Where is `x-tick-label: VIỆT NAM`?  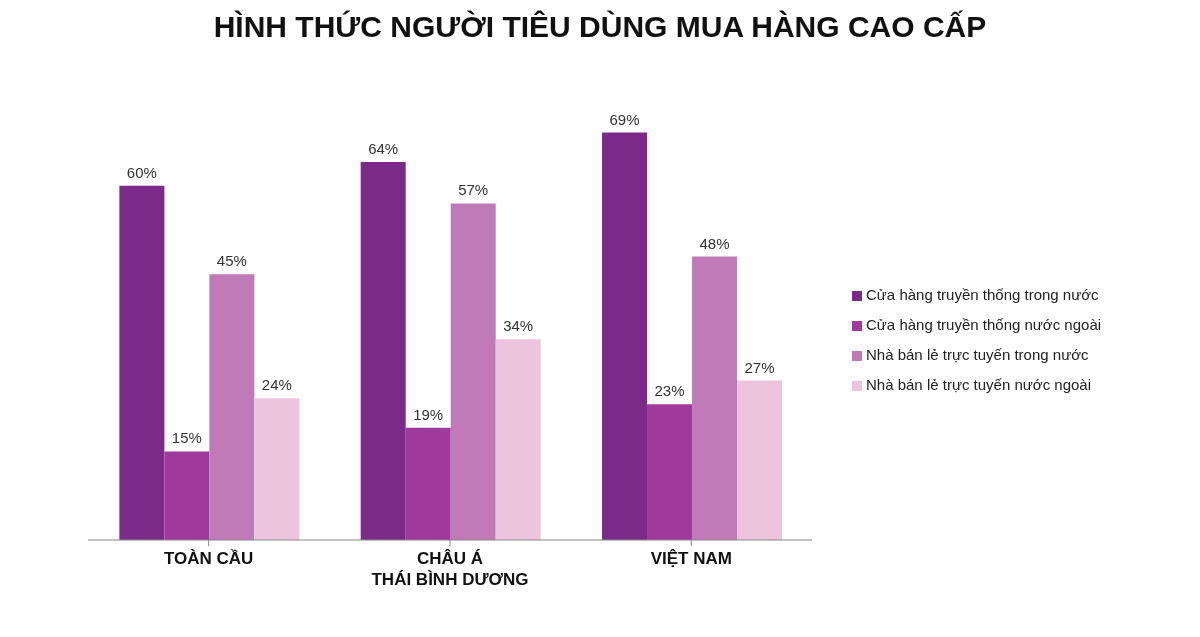 x-tick-label: VIỆT NAM is located at coordinates (691, 558).